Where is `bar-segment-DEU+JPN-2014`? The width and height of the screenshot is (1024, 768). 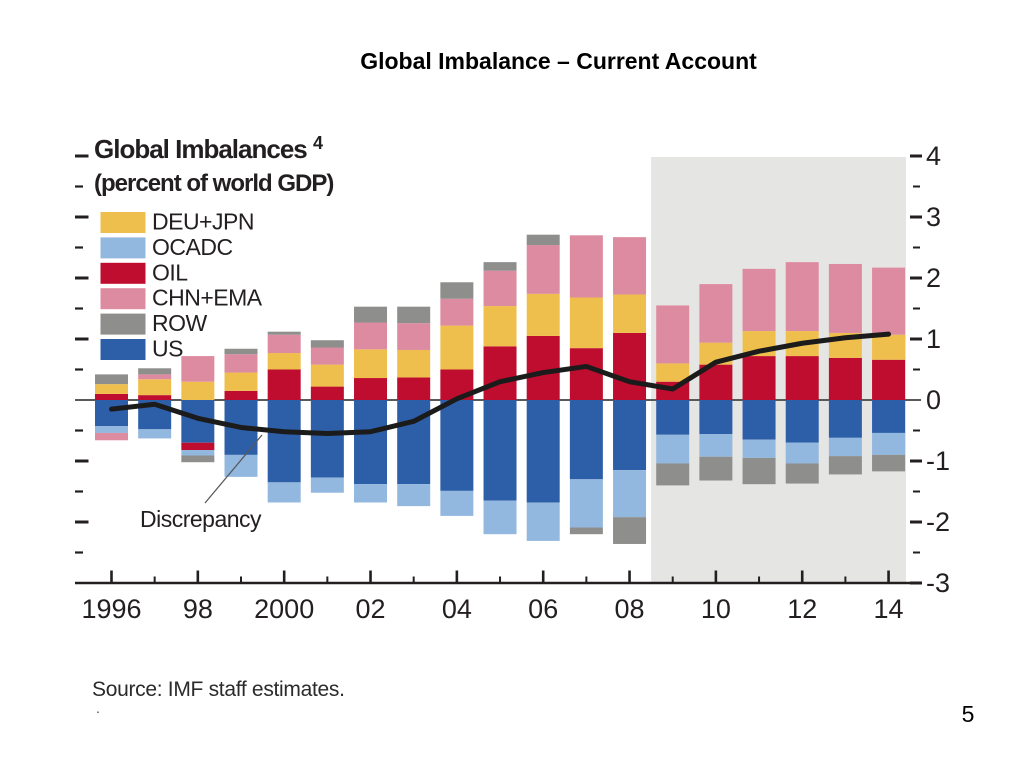 bar-segment-DEU+JPN-2014 is located at coordinates (889, 347).